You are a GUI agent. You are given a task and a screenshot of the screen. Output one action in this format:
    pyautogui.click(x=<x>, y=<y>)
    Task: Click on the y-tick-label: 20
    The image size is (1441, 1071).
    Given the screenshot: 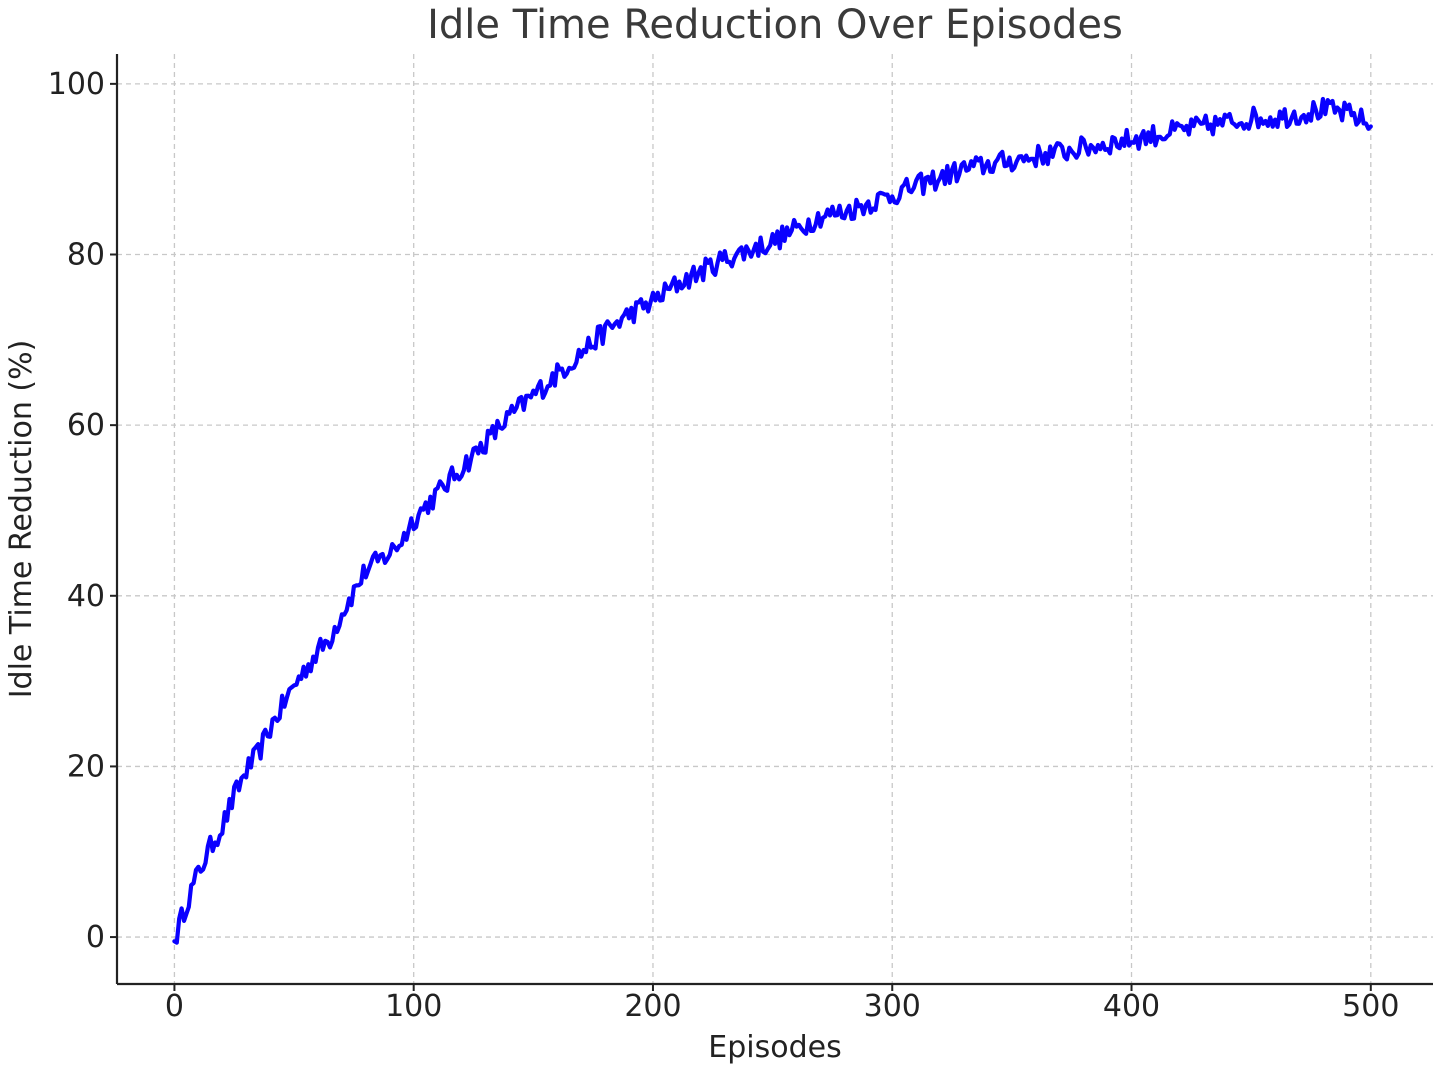 What is the action you would take?
    pyautogui.click(x=86, y=766)
    